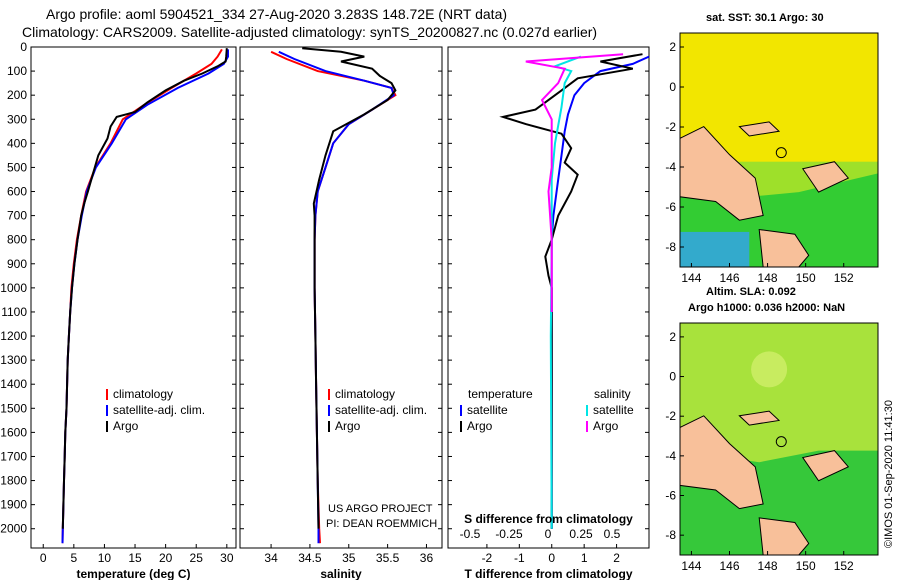  I want to click on x-tick-label-secondary: 0, so click(548, 534).